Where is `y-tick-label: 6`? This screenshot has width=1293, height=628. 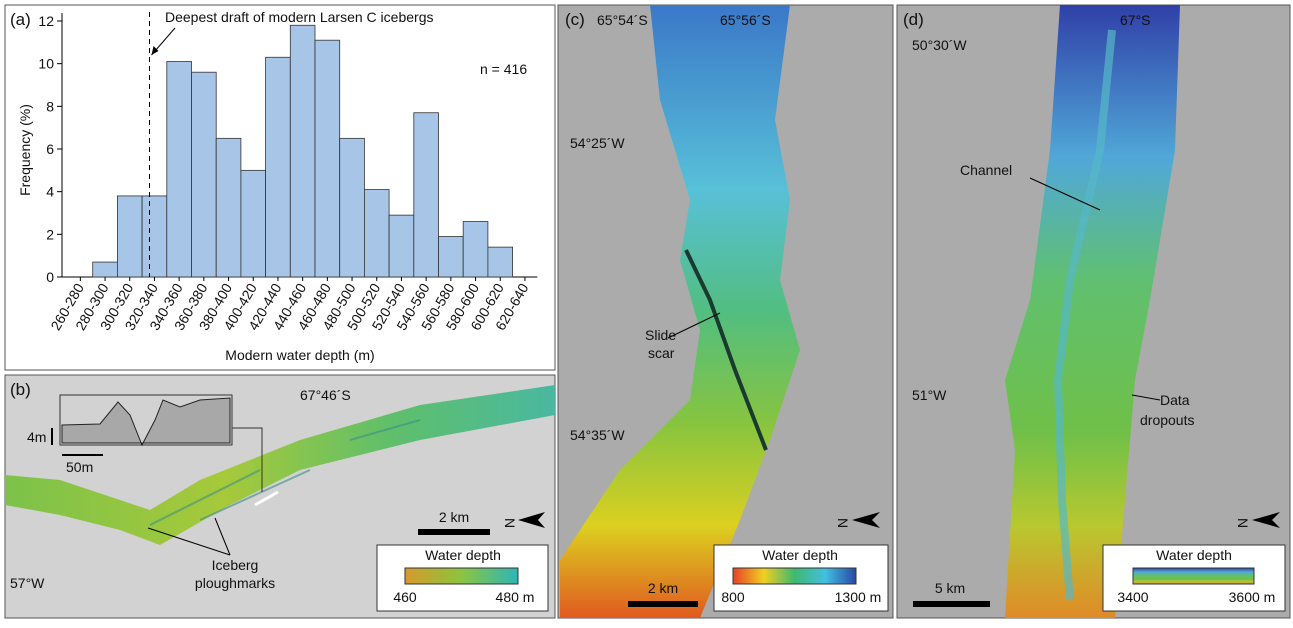 y-tick-label: 6 is located at coordinates (50, 149).